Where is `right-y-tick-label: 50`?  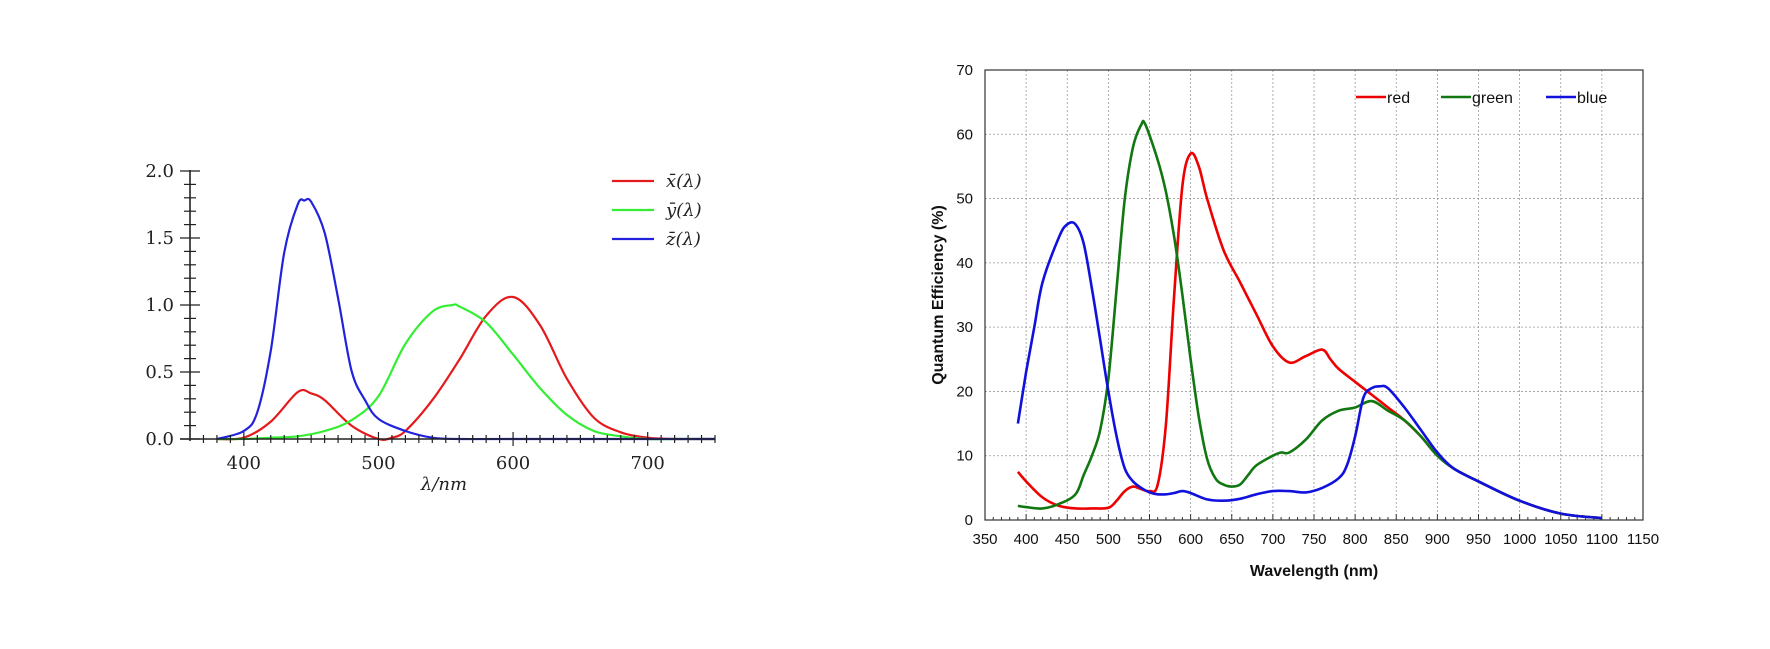 right-y-tick-label: 50 is located at coordinates (964, 199).